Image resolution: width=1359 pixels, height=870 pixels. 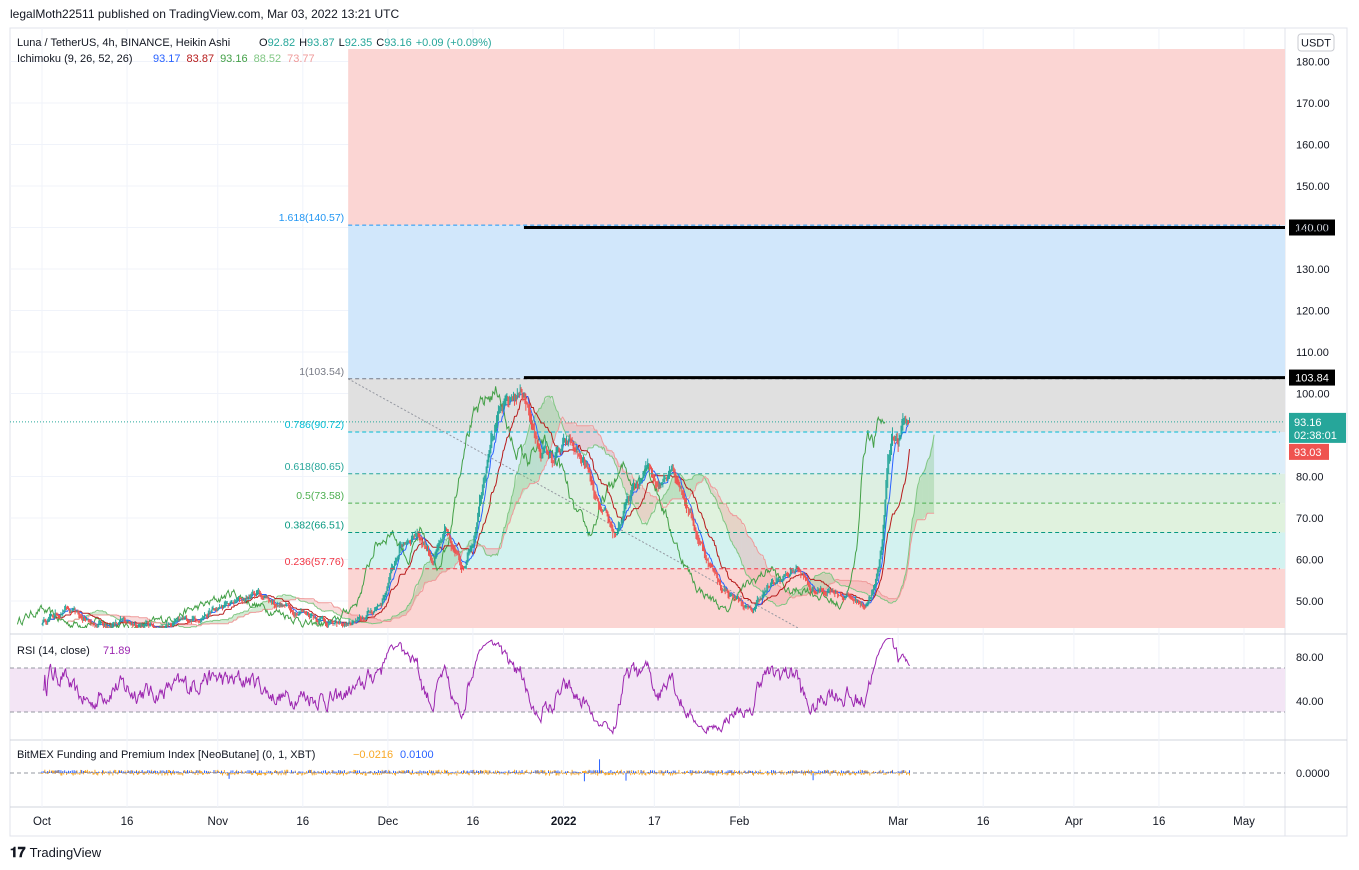 I want to click on ichimoku-value-4: 73.77, so click(x=301, y=59).